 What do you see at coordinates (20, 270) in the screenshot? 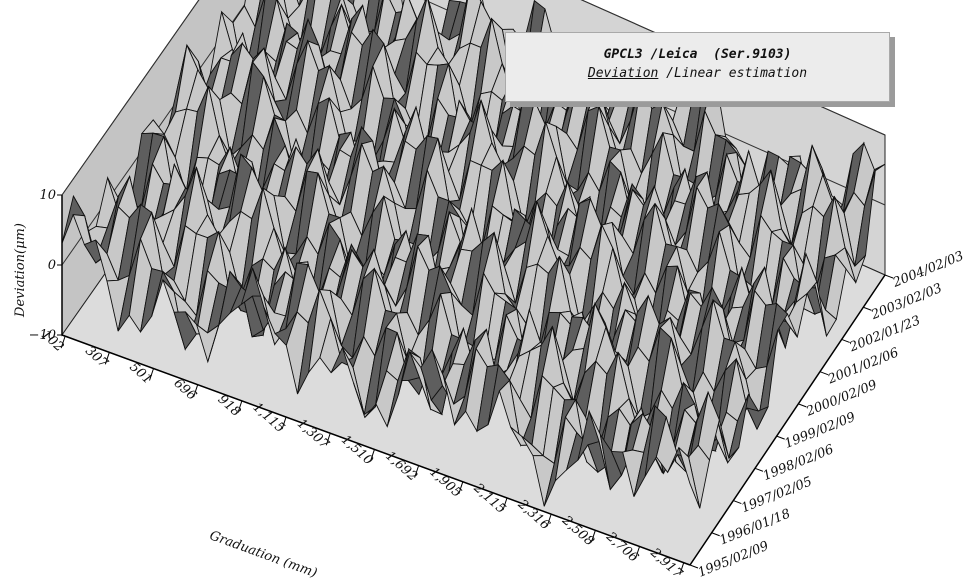
I see `z-axis-title: Deviation(μm)` at bounding box center [20, 270].